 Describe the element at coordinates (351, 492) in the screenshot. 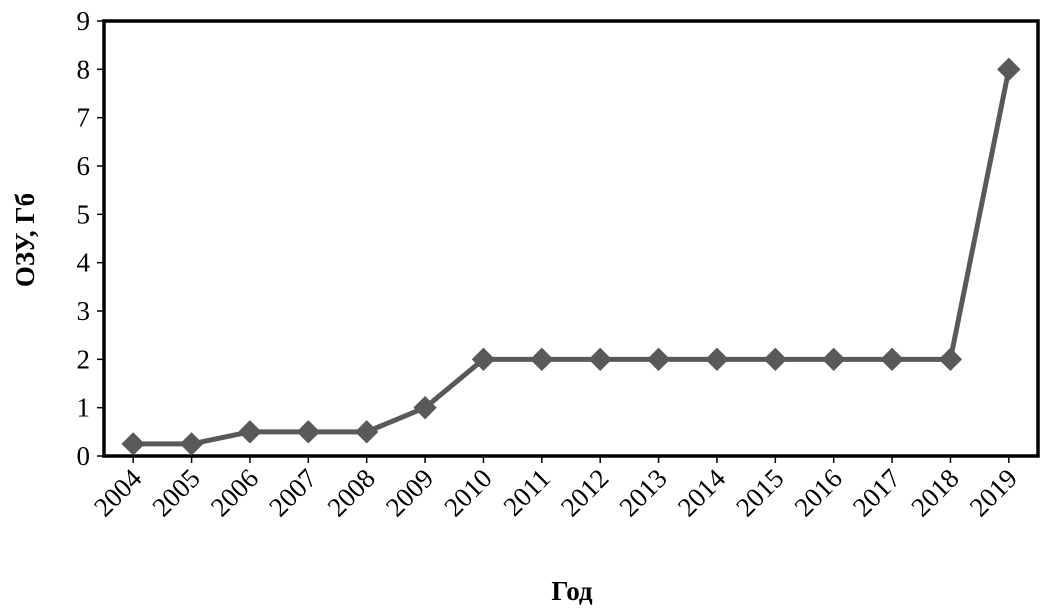

I see `x-tick-label: 2008` at that location.